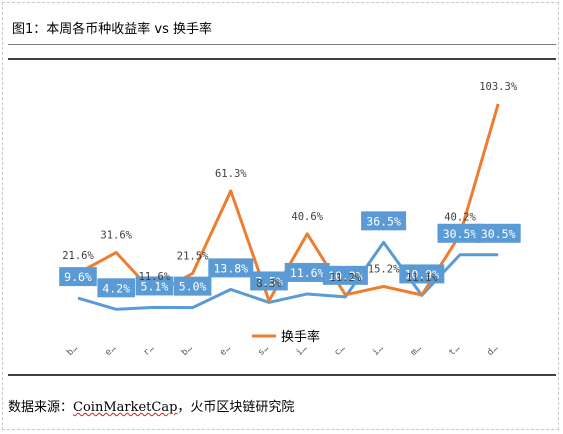  Describe the element at coordinates (422, 278) in the screenshot. I see `turnover-data-label: 11.1%` at that location.